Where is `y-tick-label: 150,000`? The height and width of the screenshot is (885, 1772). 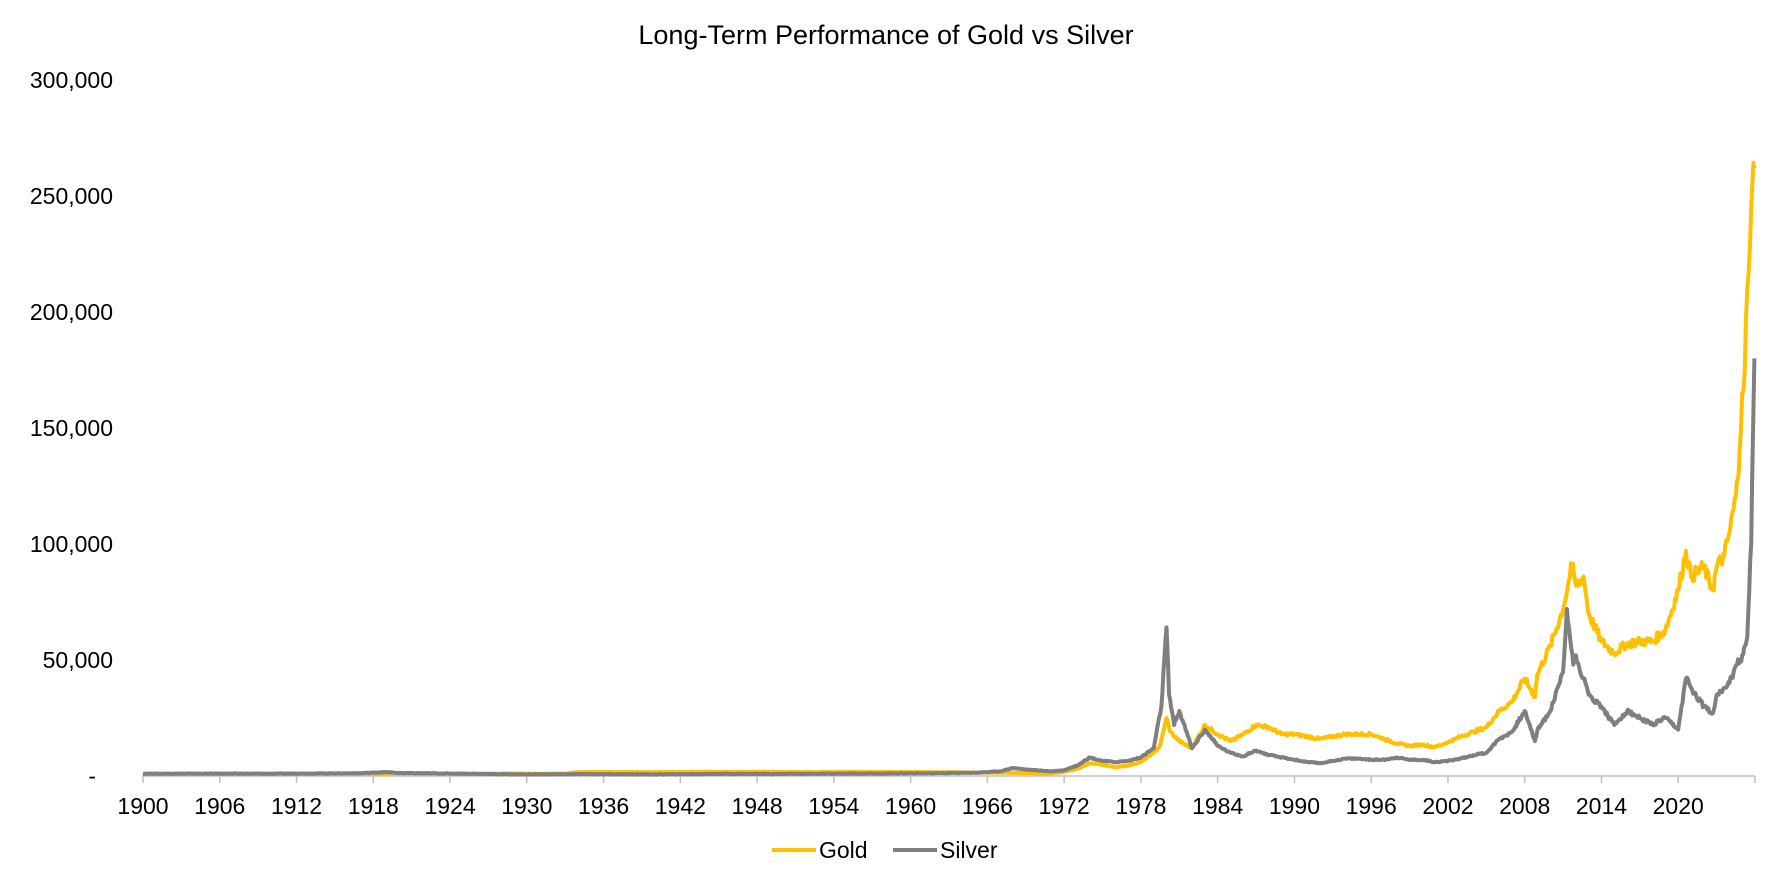 y-tick-label: 150,000 is located at coordinates (71, 428).